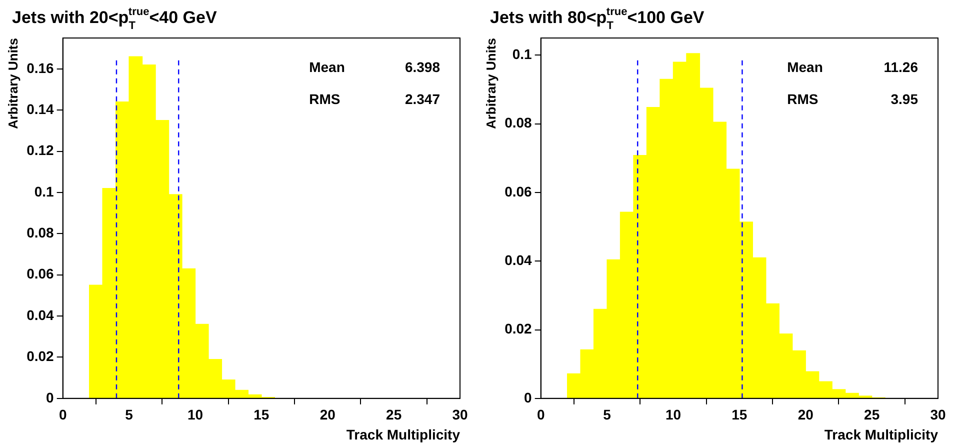  I want to click on chart-title: Jets with 20<p$_{T}$$^{true}$<40 GeV, so click(114, 19).